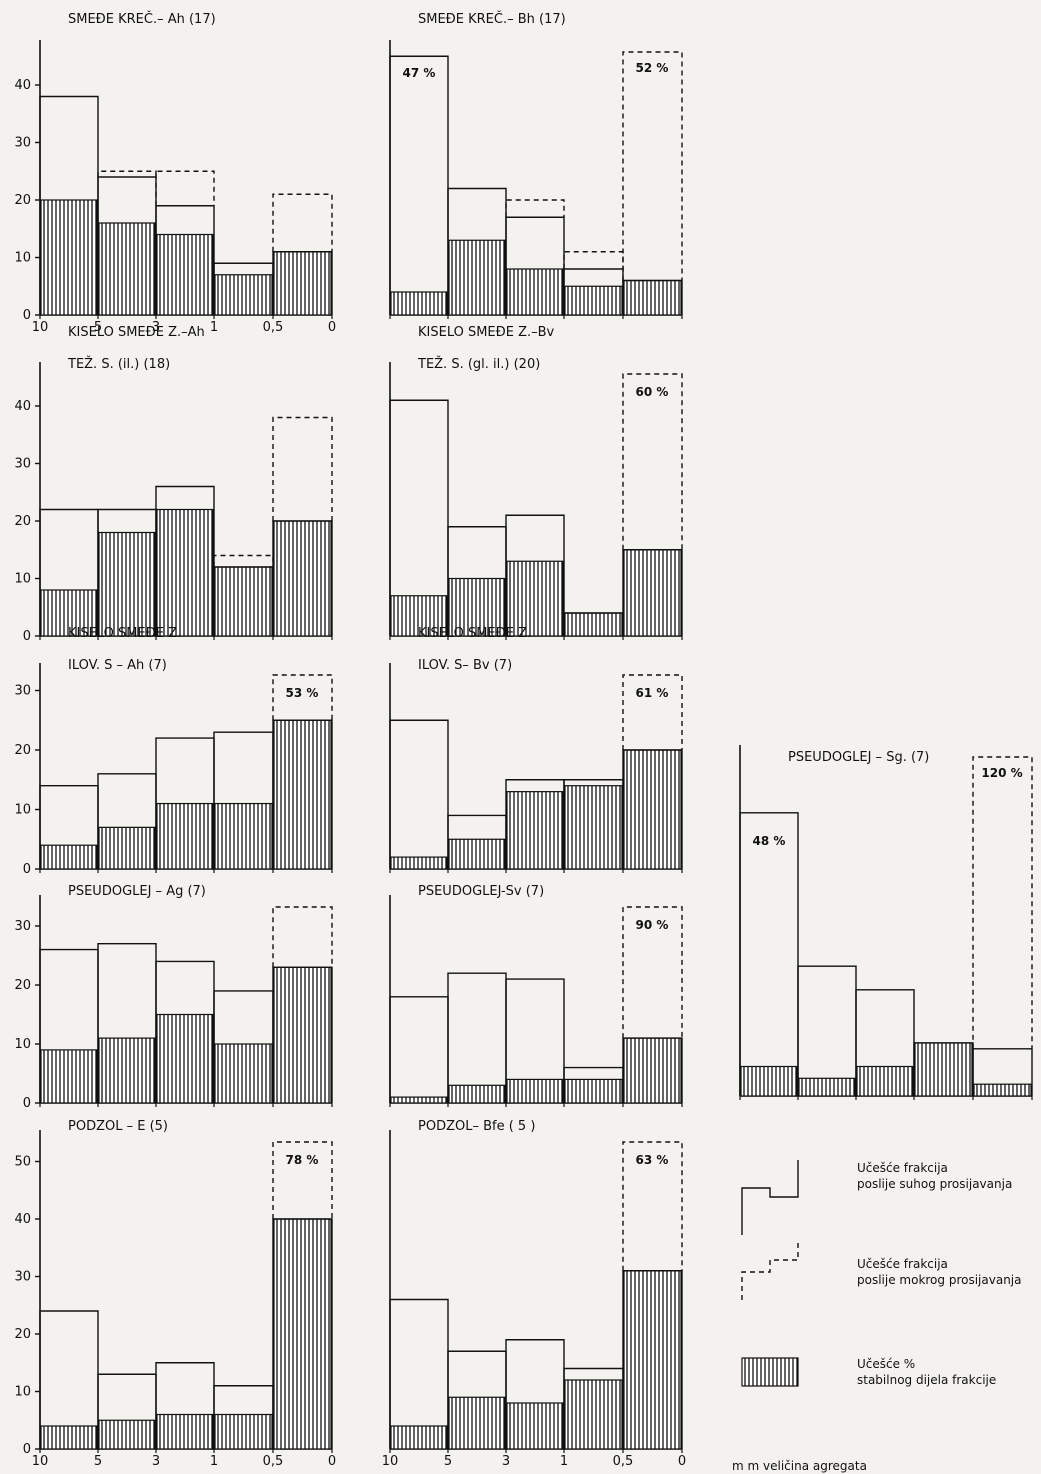 This screenshot has width=1041, height=1474. I want to click on percent-label: 53 %, so click(302, 693).